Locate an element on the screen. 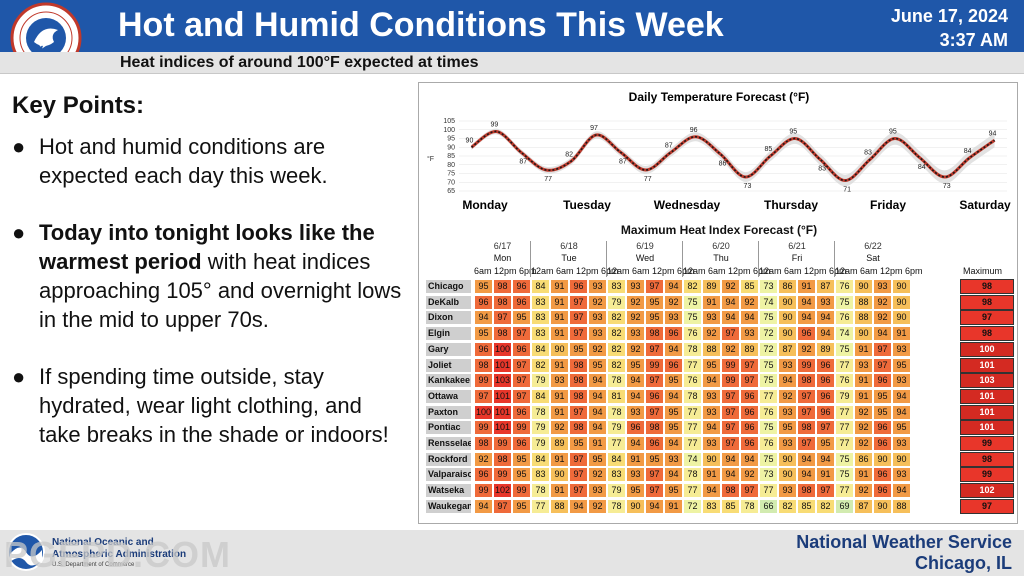 The height and width of the screenshot is (576, 1024). table-day-header: Sat is located at coordinates (873, 258).